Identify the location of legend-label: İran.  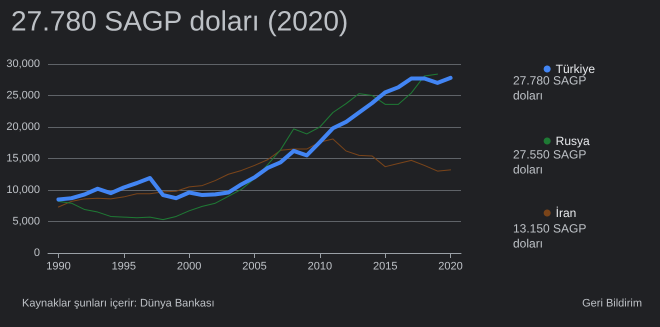
(566, 213).